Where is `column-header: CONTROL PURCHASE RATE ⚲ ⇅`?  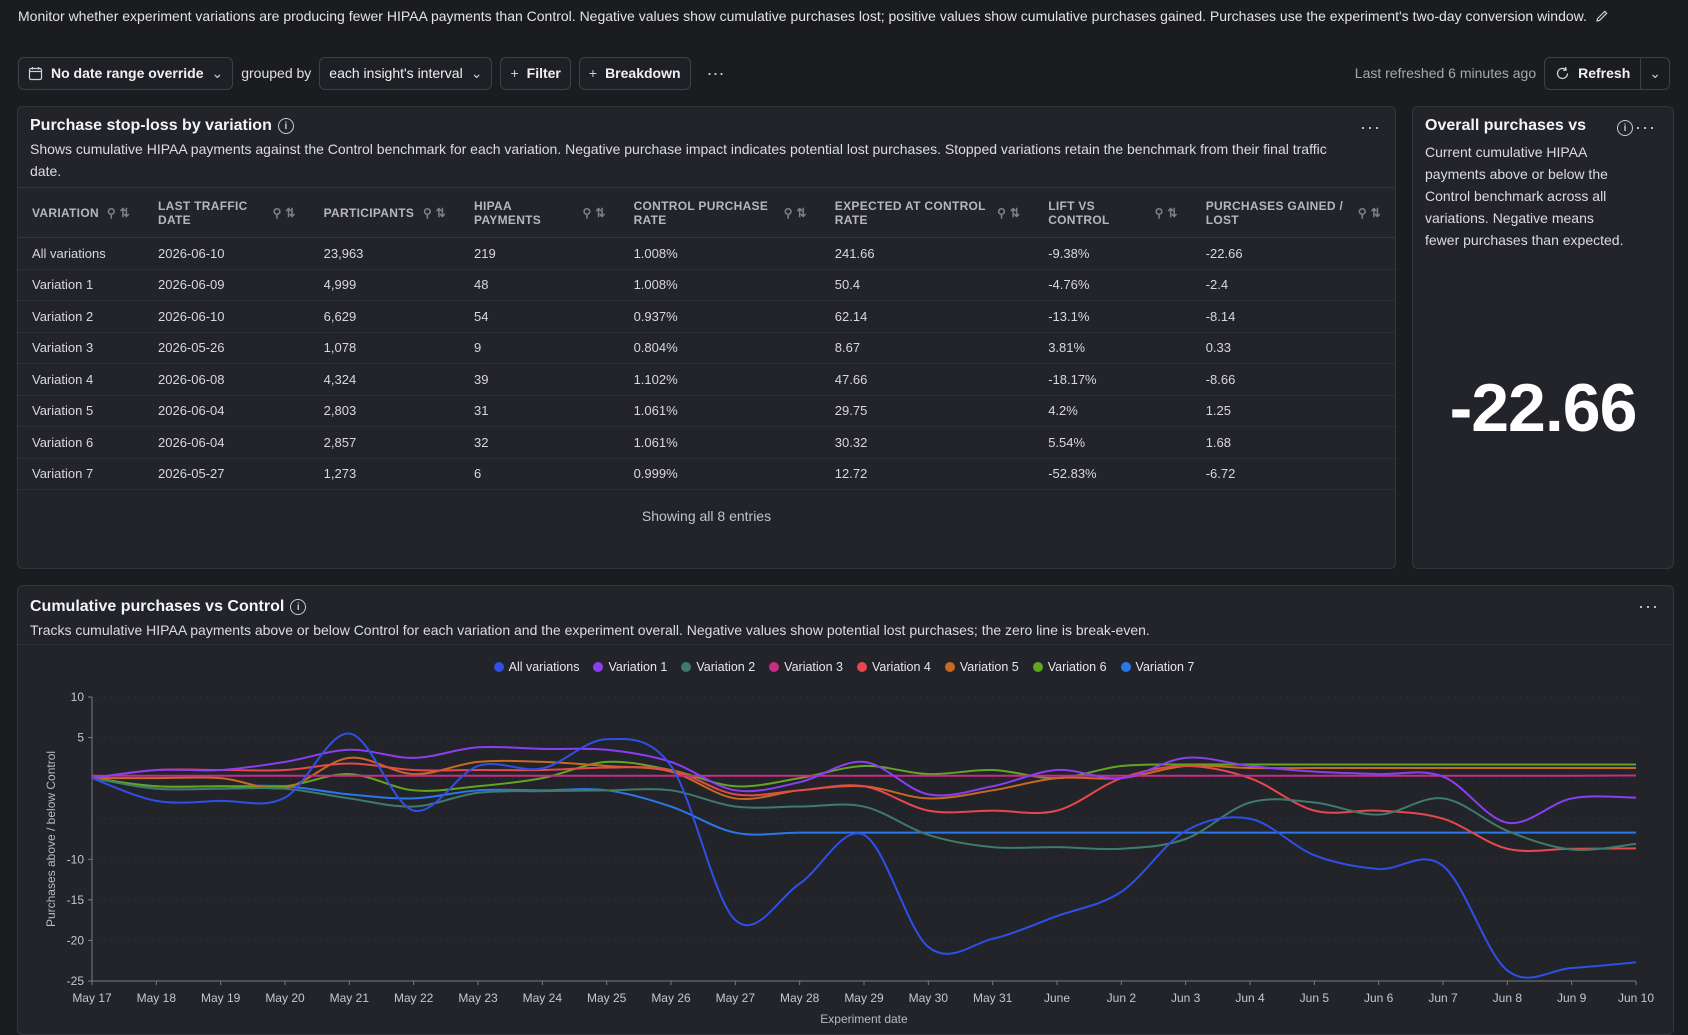 column-header: CONTROL PURCHASE RATE ⚲ ⇅ is located at coordinates (720, 213).